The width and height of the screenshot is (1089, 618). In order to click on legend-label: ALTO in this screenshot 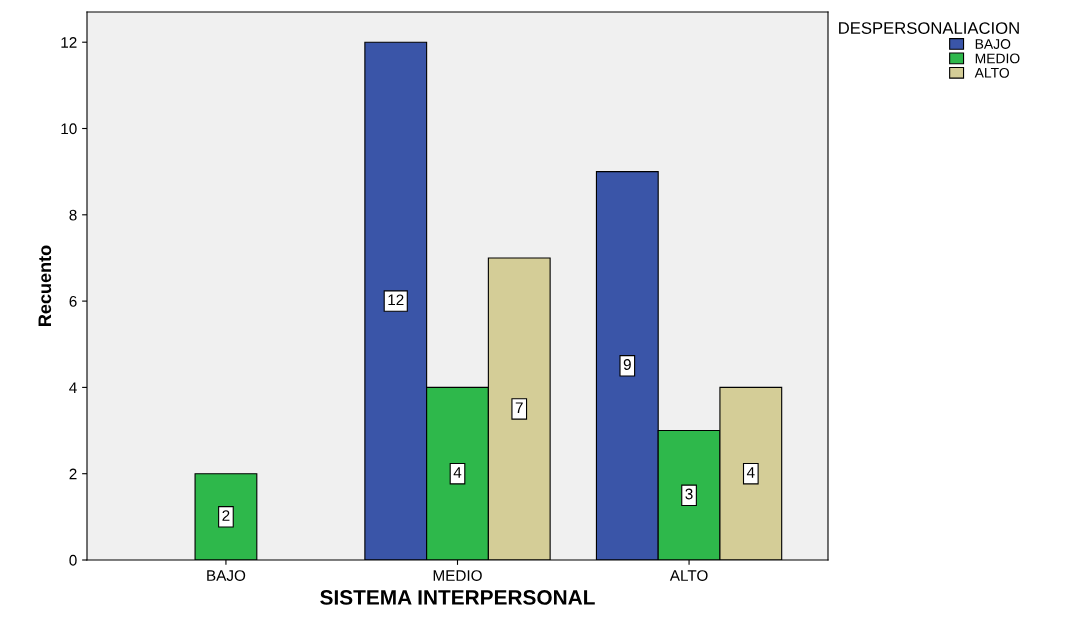, I will do `click(991, 72)`.